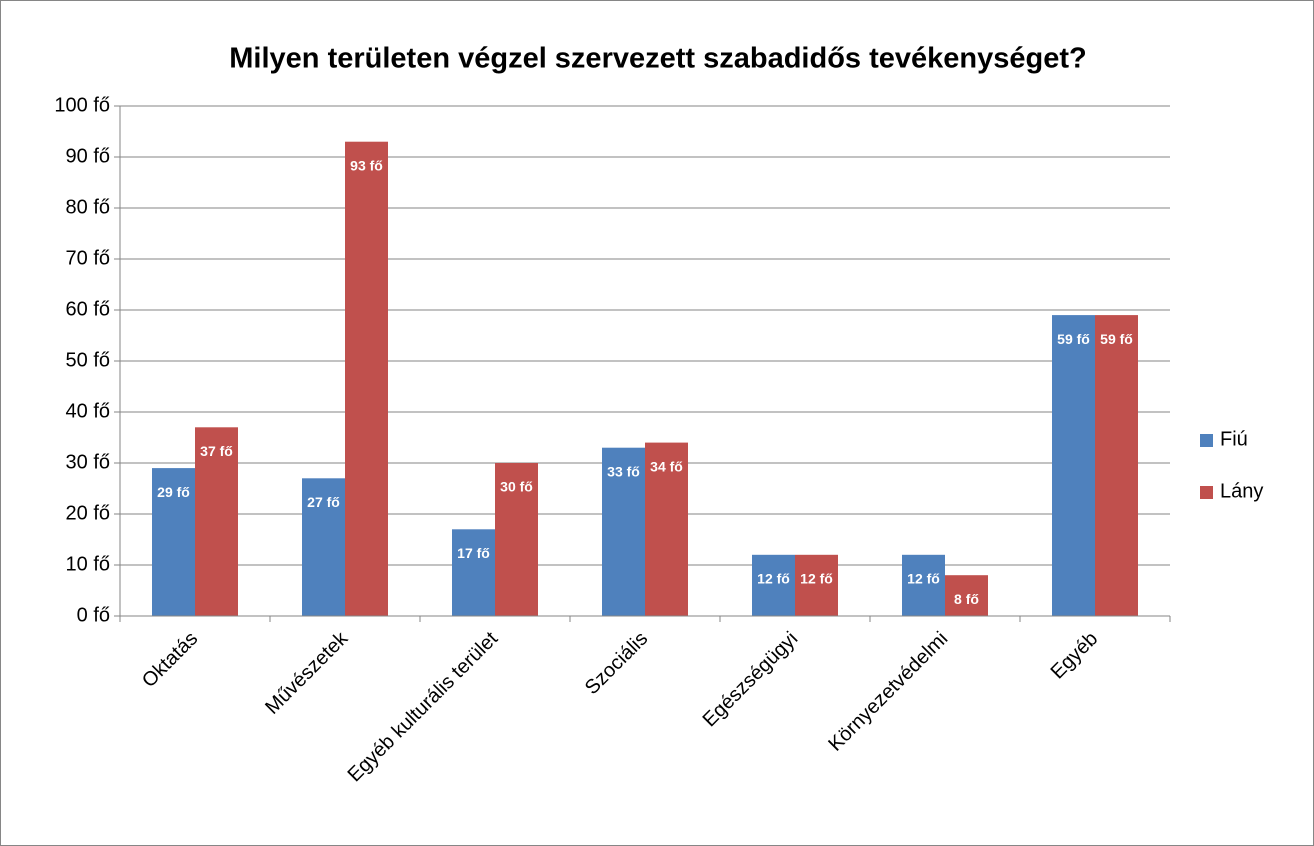  Describe the element at coordinates (623, 471) in the screenshot. I see `data-label: 33 fő` at that location.